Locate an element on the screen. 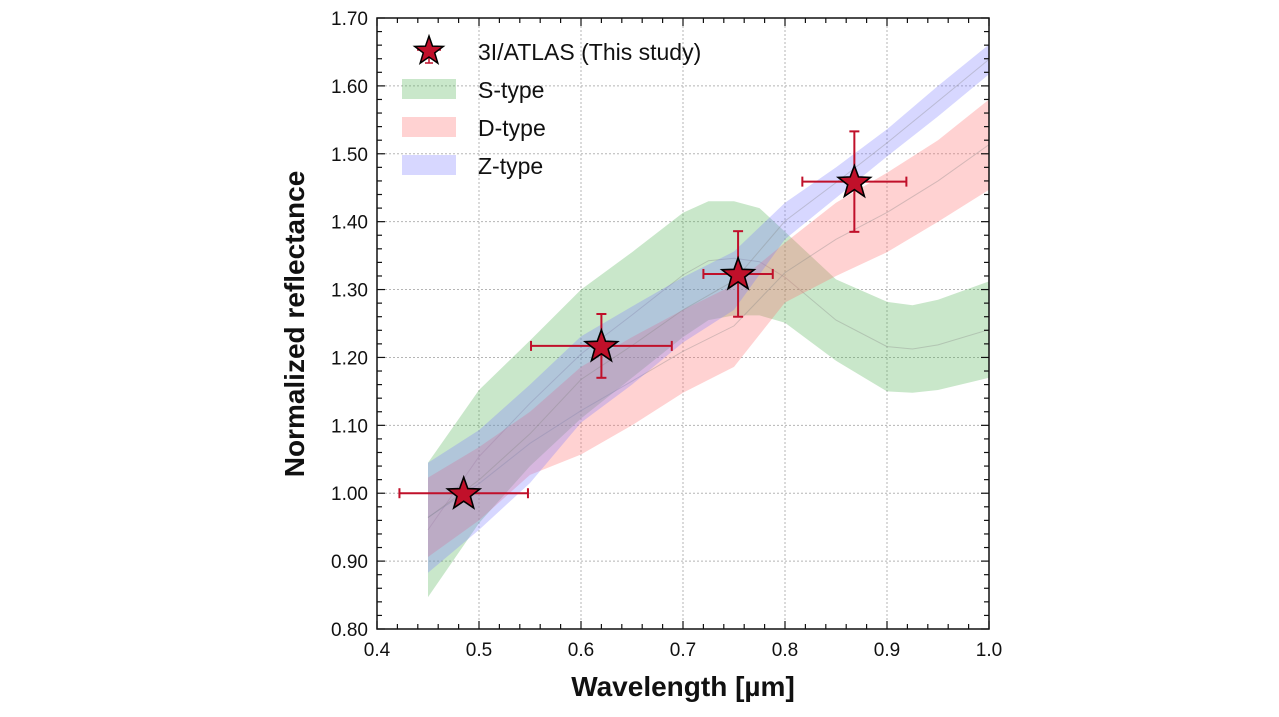 The height and width of the screenshot is (717, 1279). y-tick-label: 1.10 is located at coordinates (349, 426).